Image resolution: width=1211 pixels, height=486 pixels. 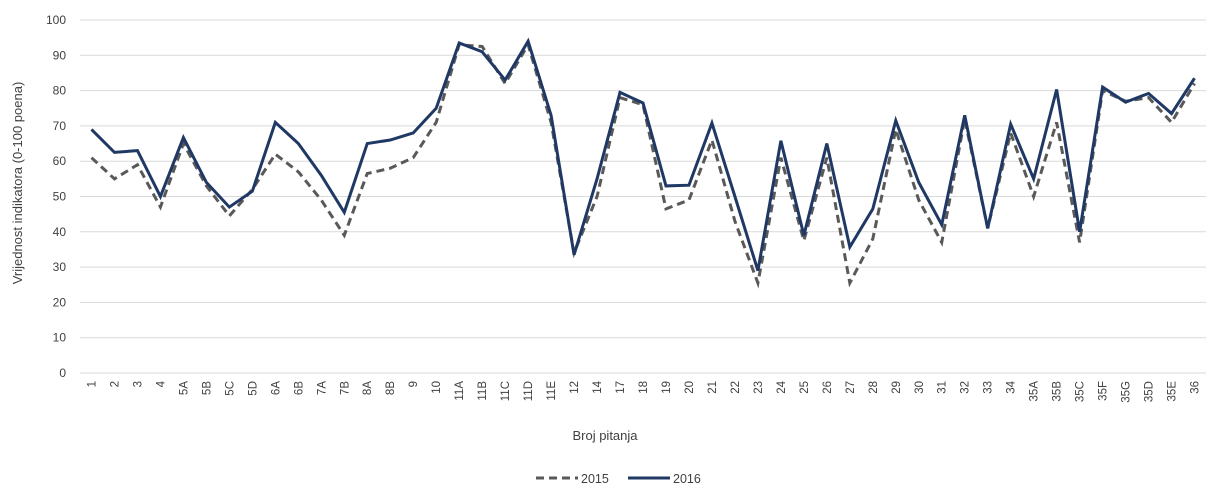 What do you see at coordinates (60, 302) in the screenshot?
I see `y-tick-label: 20` at bounding box center [60, 302].